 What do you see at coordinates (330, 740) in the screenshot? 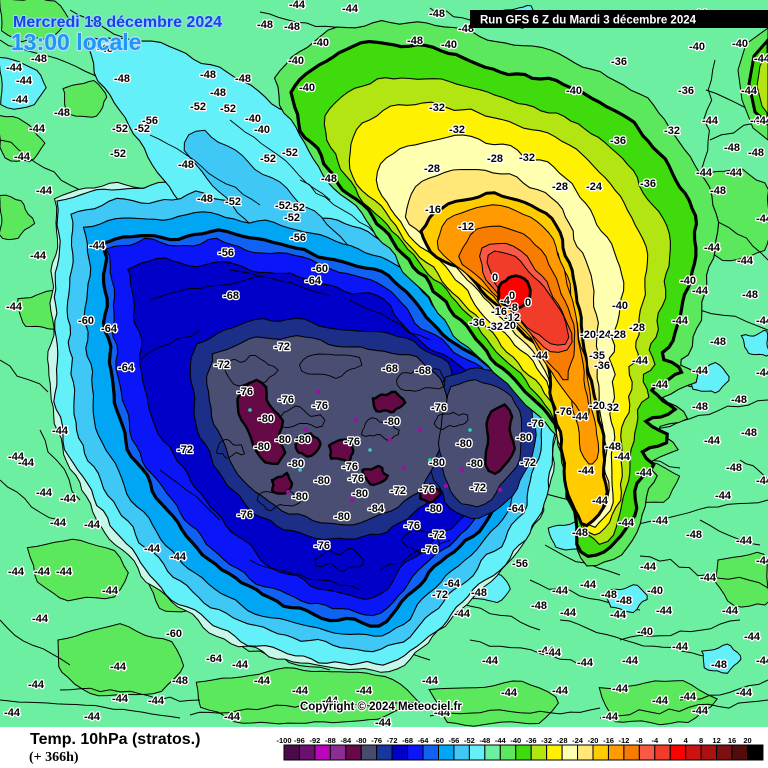
I see `svg-text: -88` at bounding box center [330, 740].